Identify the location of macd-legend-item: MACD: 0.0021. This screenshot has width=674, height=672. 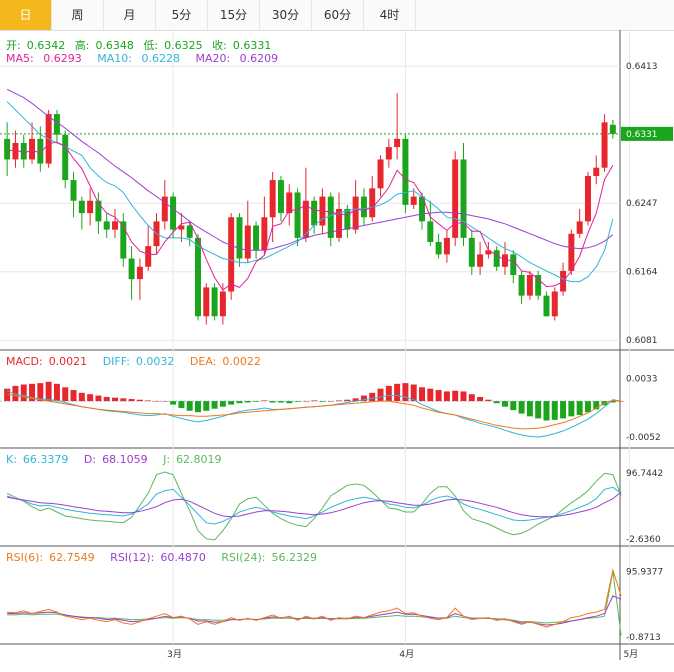
(49, 361).